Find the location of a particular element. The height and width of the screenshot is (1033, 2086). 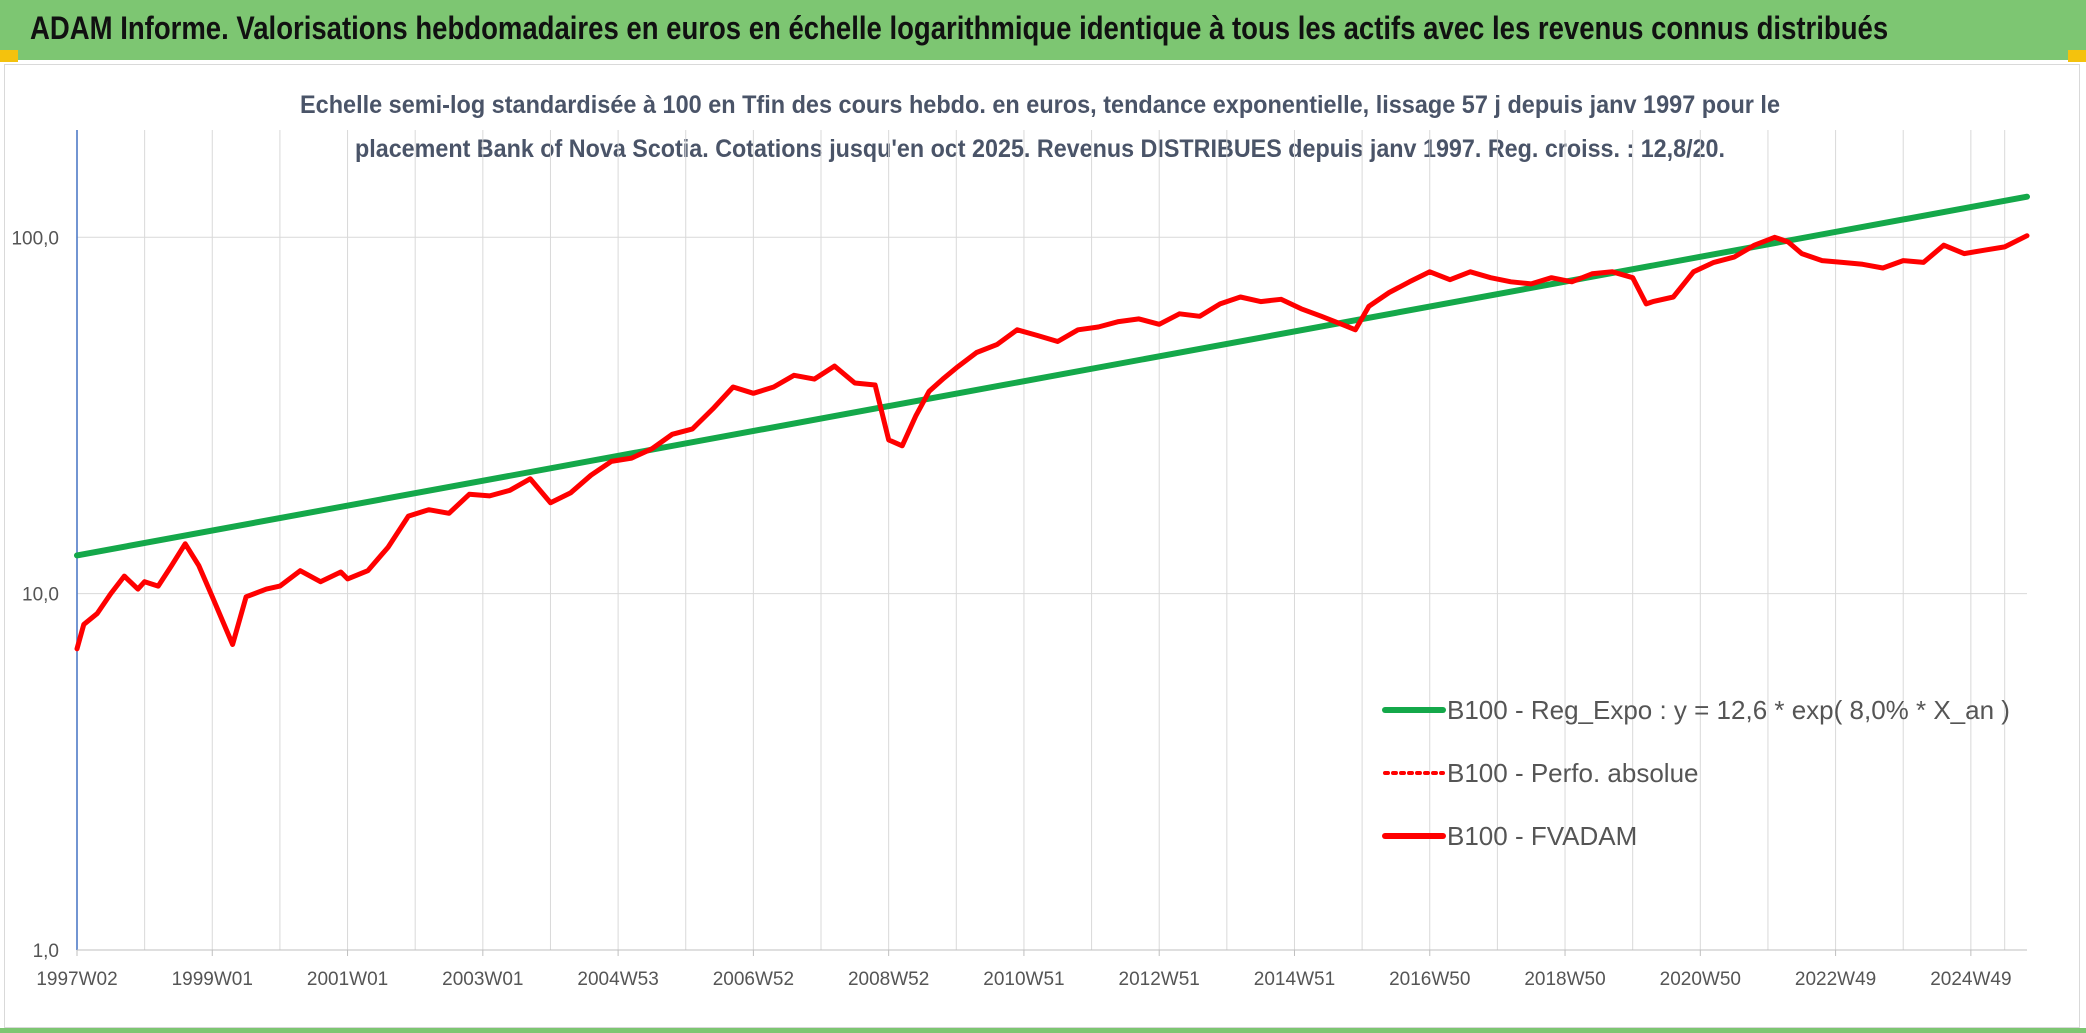

x-tick-label: 2012W51 is located at coordinates (1159, 979).